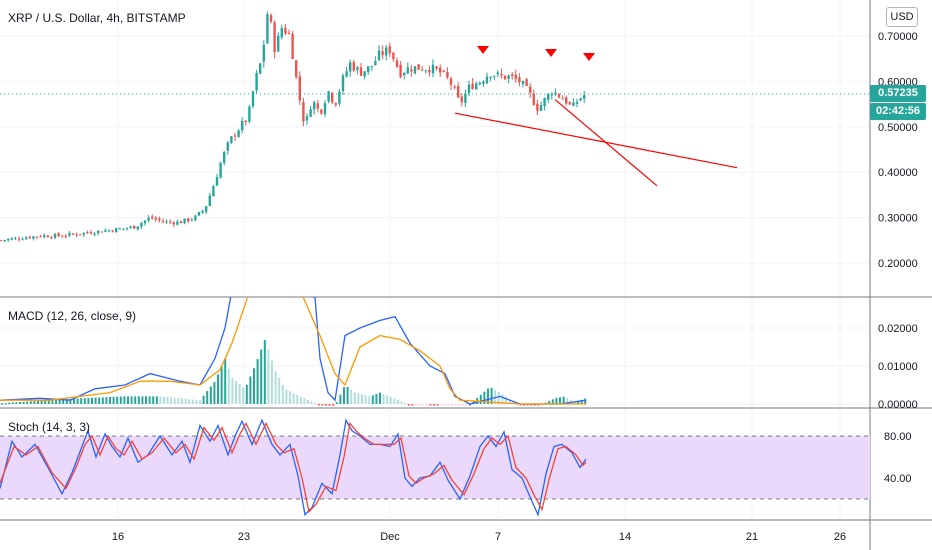 The width and height of the screenshot is (932, 550). Describe the element at coordinates (244, 537) in the screenshot. I see `time-axis-label: 23` at that location.